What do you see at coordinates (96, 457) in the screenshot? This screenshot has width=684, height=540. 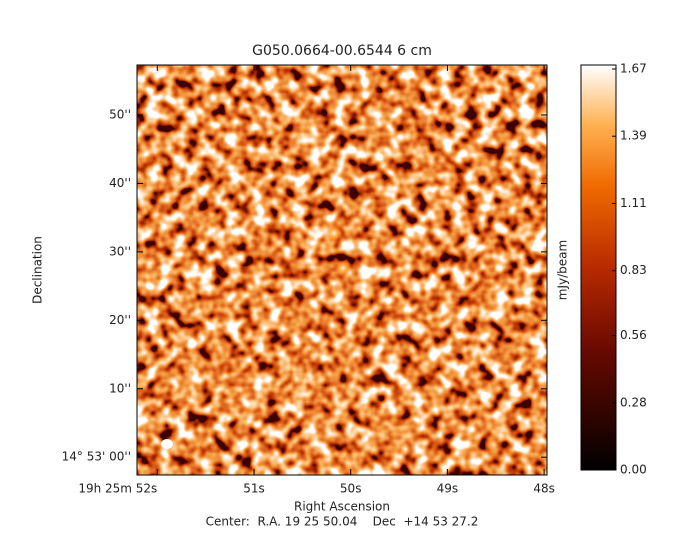 I see `y-tick-label: 14° 53' 00''` at bounding box center [96, 457].